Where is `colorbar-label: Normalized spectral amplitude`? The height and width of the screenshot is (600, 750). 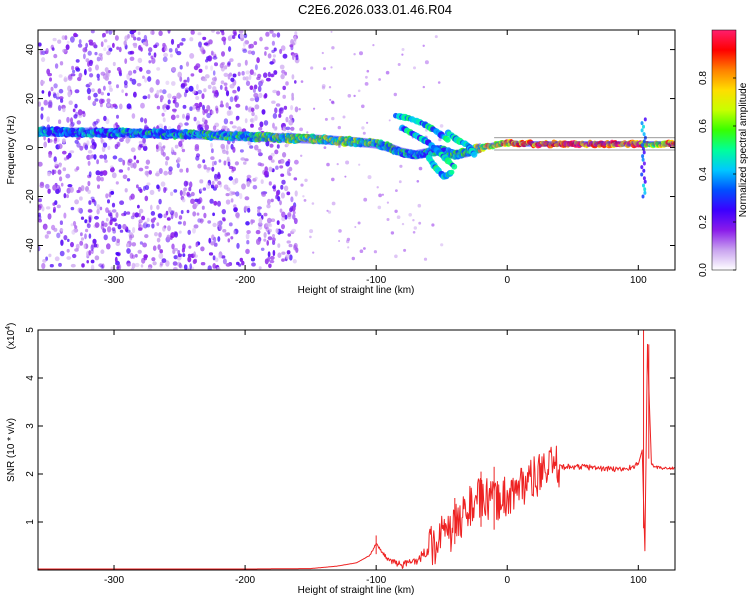
colorbar-label: Normalized spectral amplitude is located at coordinates (743, 149).